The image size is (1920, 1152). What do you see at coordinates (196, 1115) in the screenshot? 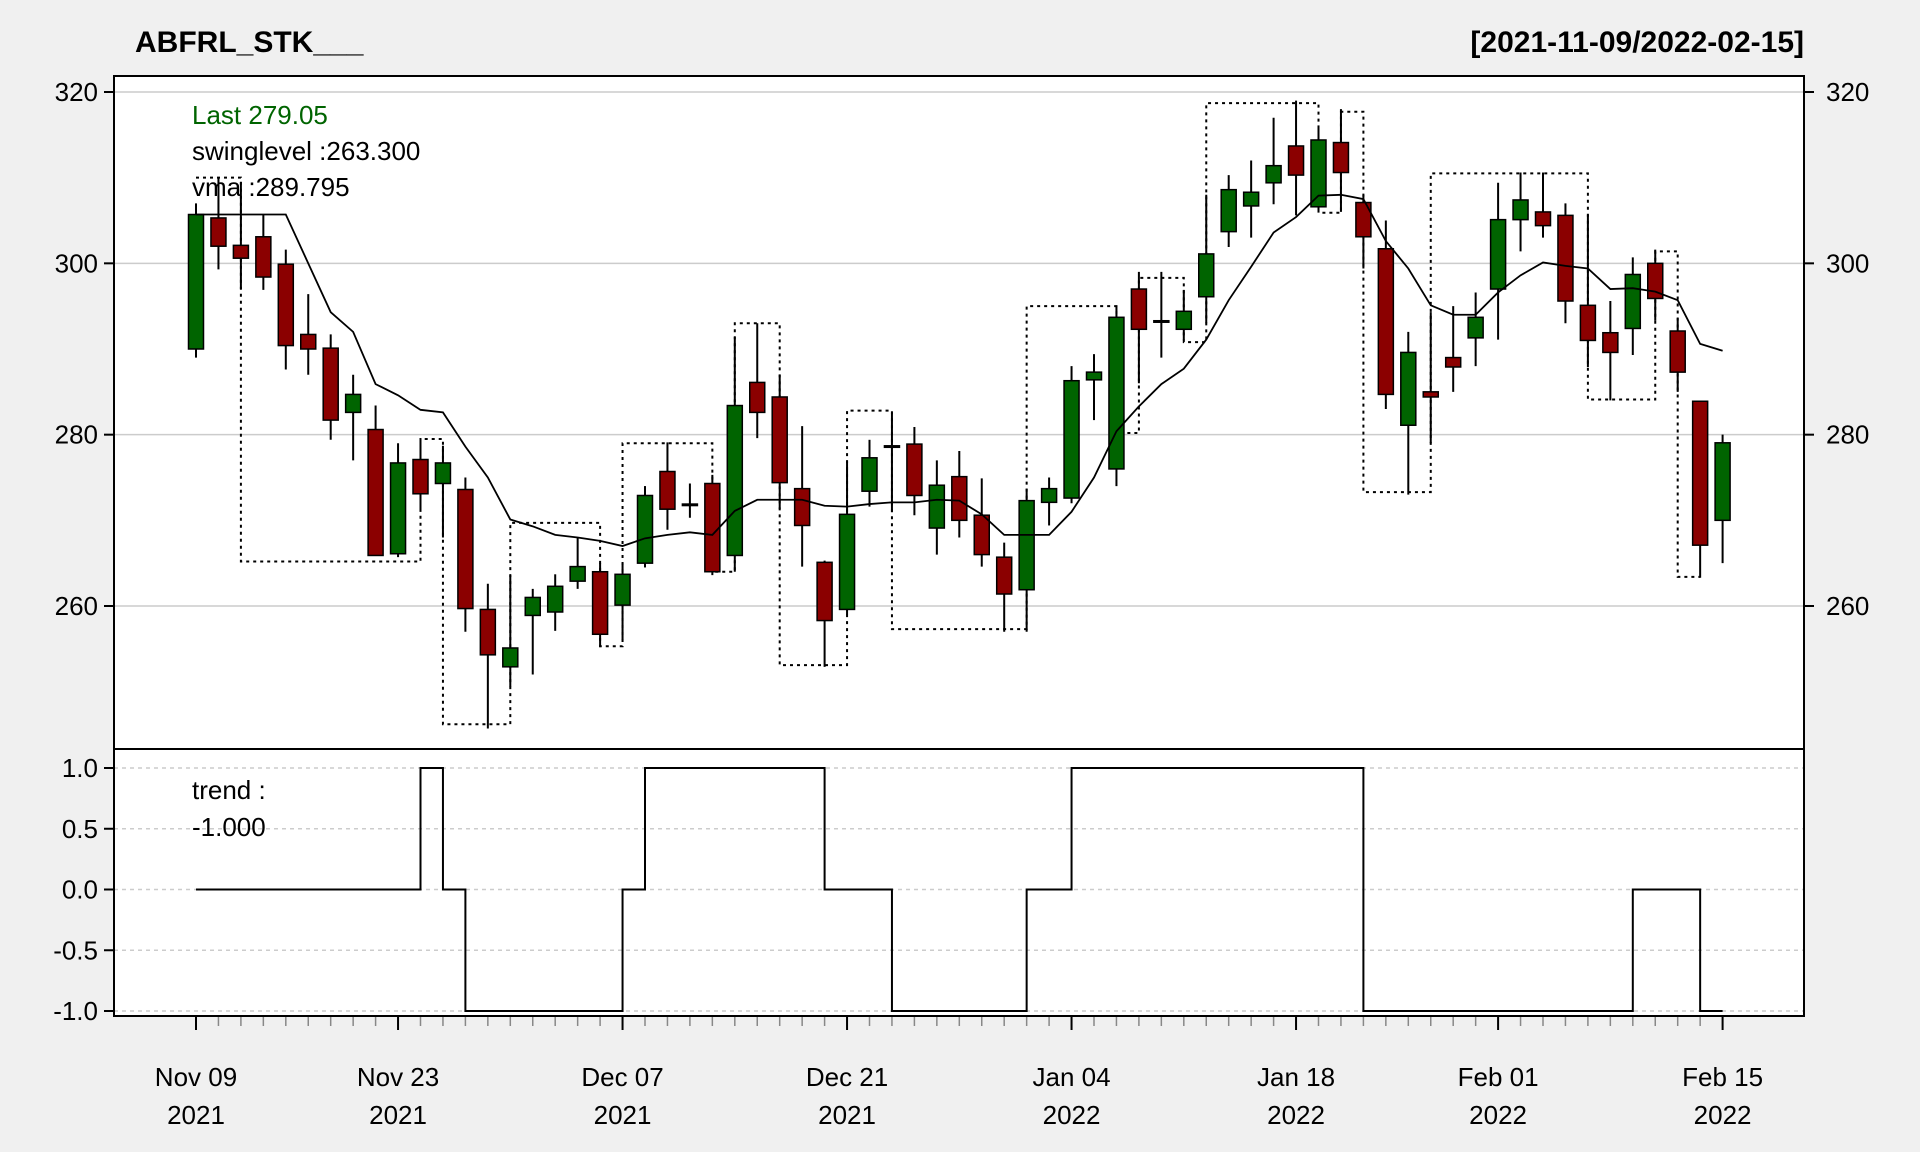
I see `x-tick-year: 2021` at bounding box center [196, 1115].